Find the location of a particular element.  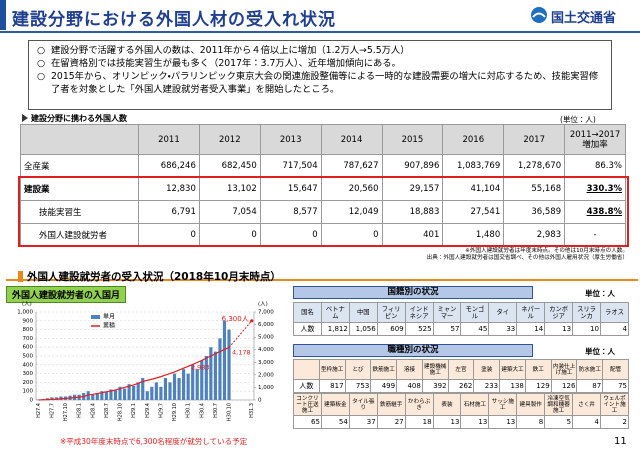

cell: 10 is located at coordinates (586, 329).